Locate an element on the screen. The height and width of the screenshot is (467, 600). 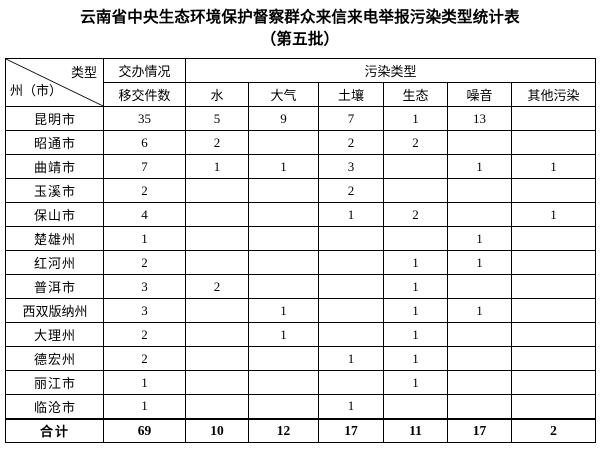
table-row: 普洱市 3 2 1 is located at coordinates (301, 286).